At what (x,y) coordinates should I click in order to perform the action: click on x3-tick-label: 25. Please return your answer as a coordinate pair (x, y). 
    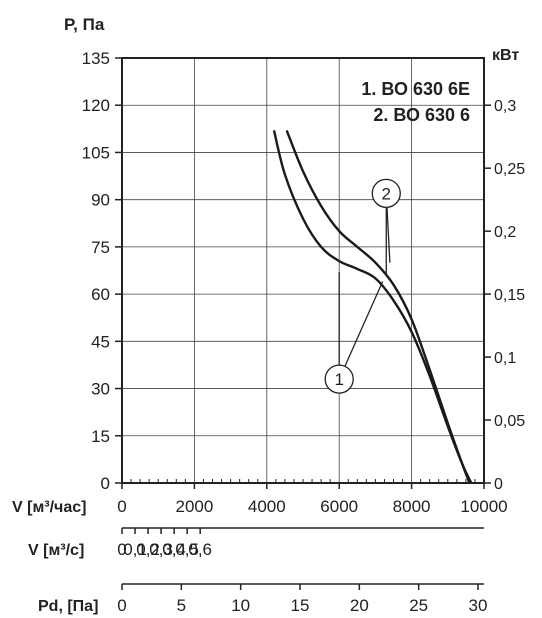
    Looking at the image, I should click on (418, 605).